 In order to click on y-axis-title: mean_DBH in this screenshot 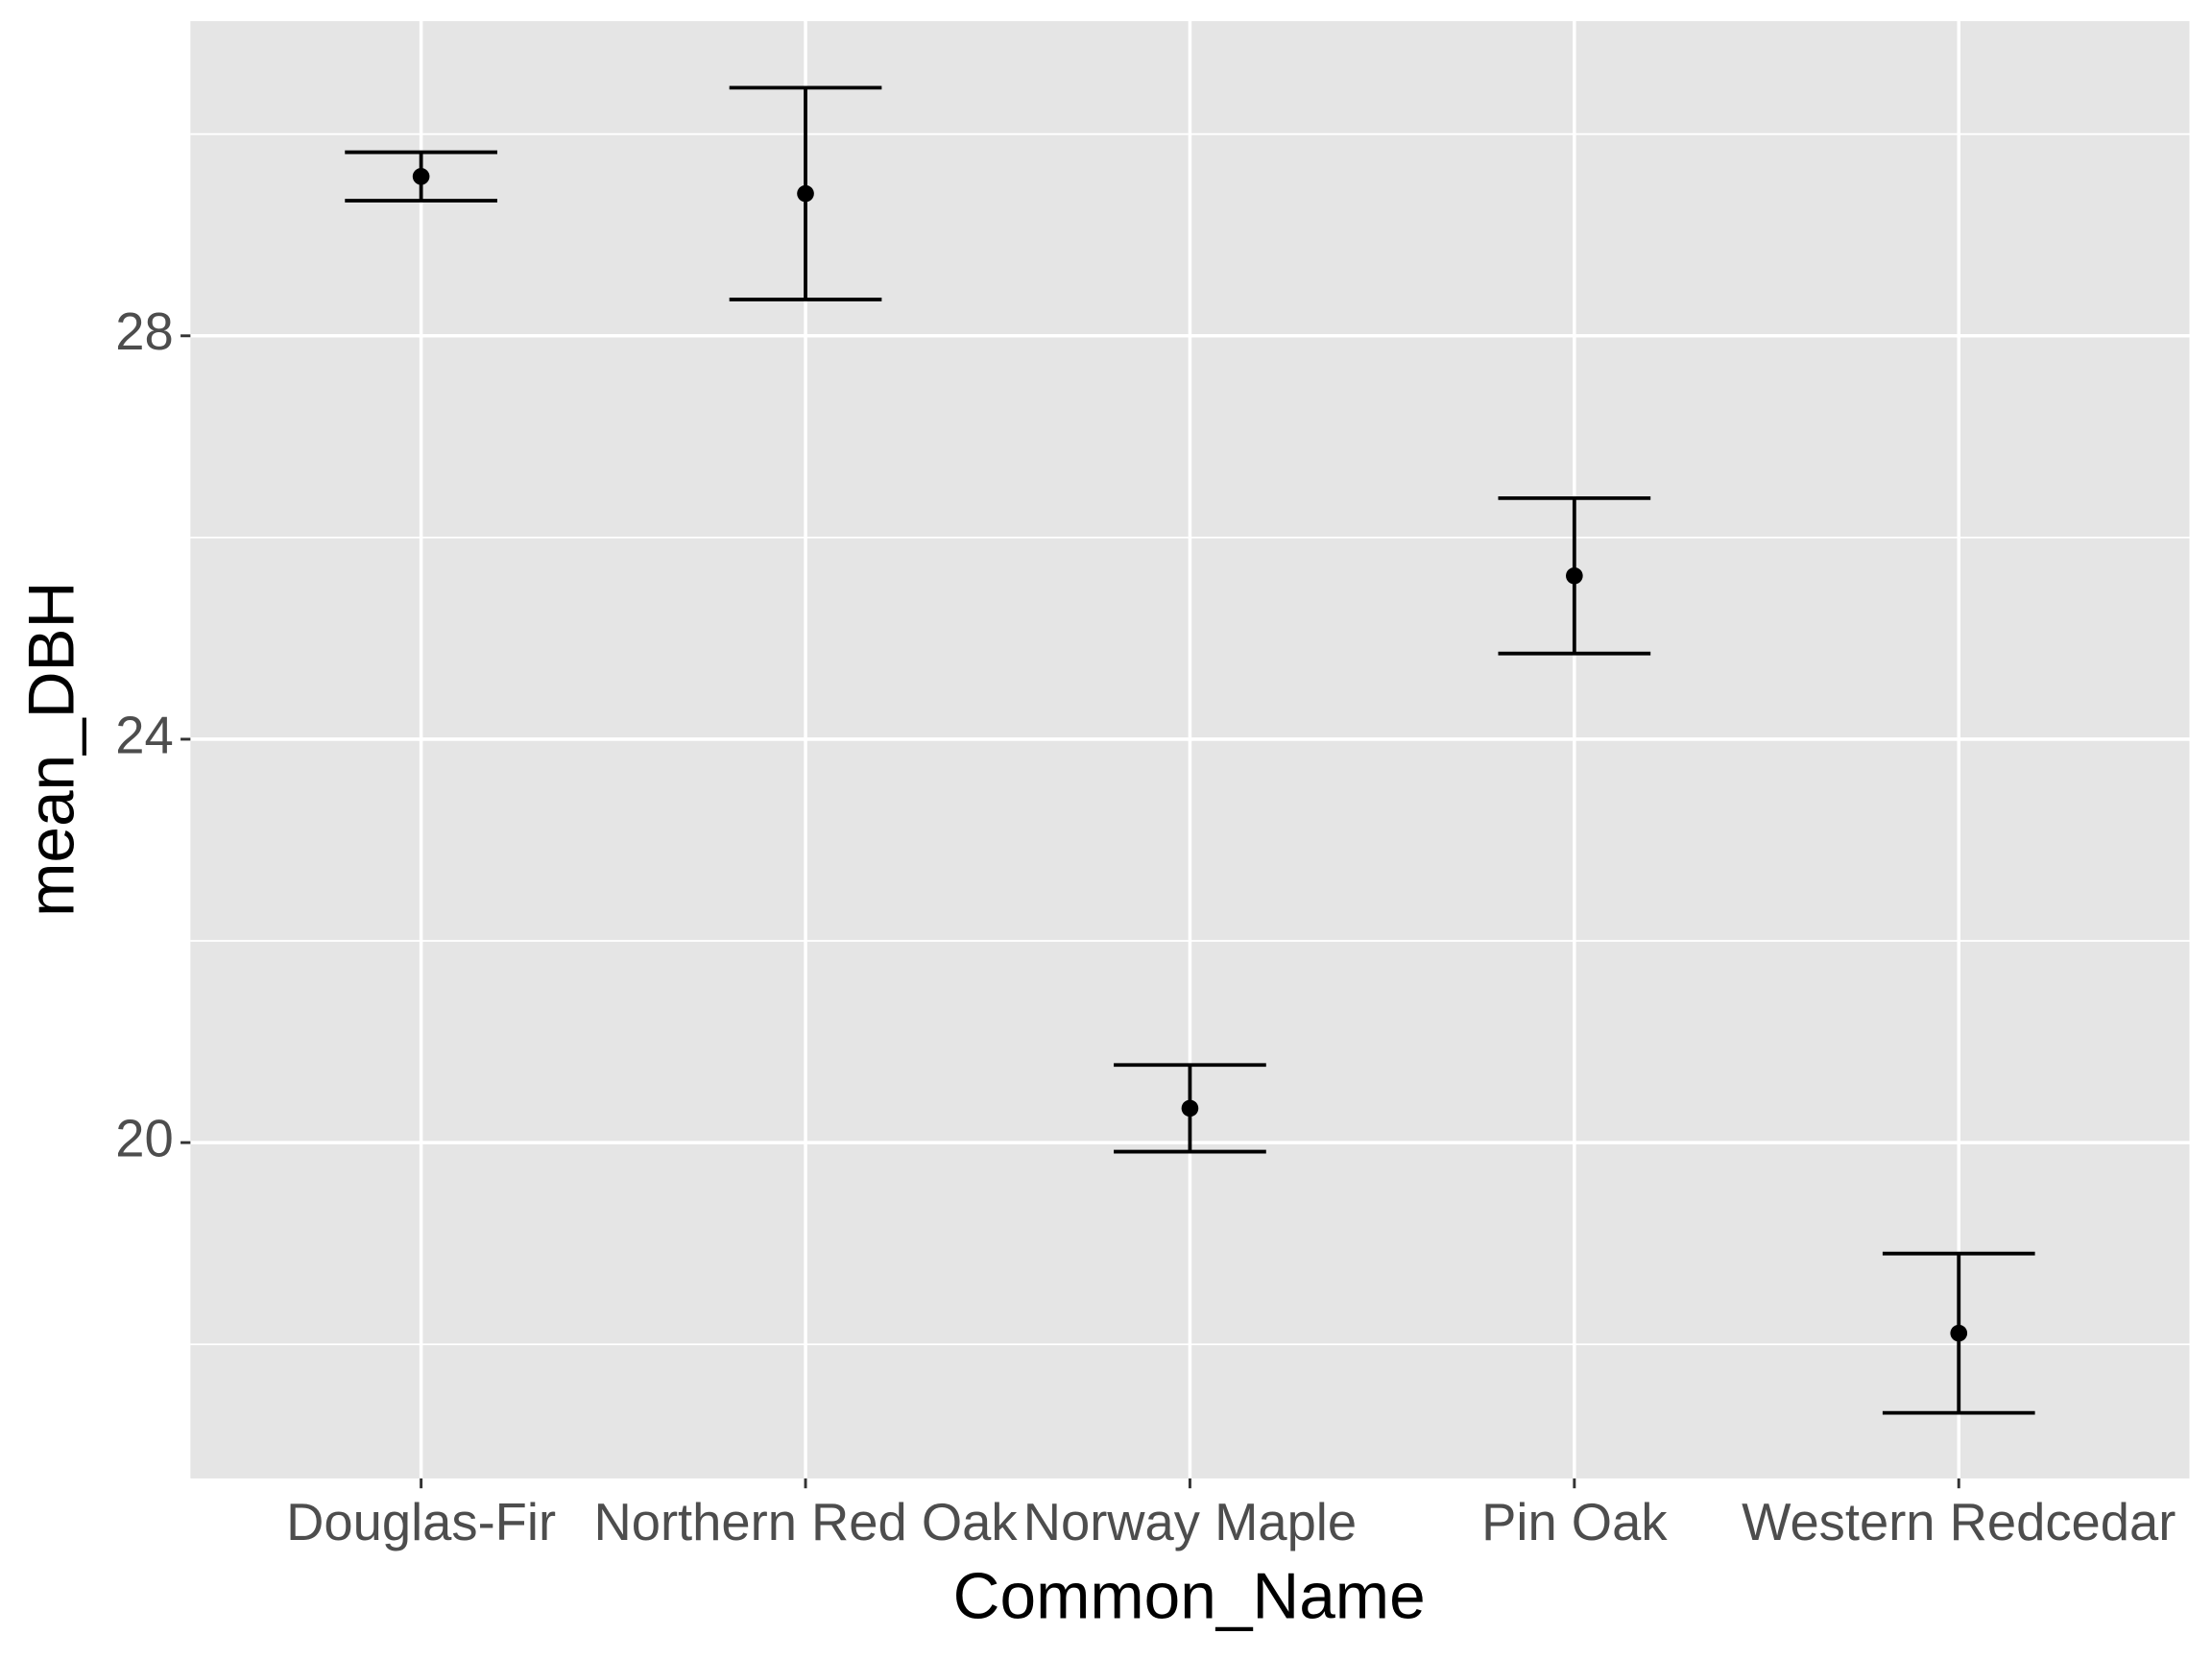, I will do `click(52, 749)`.